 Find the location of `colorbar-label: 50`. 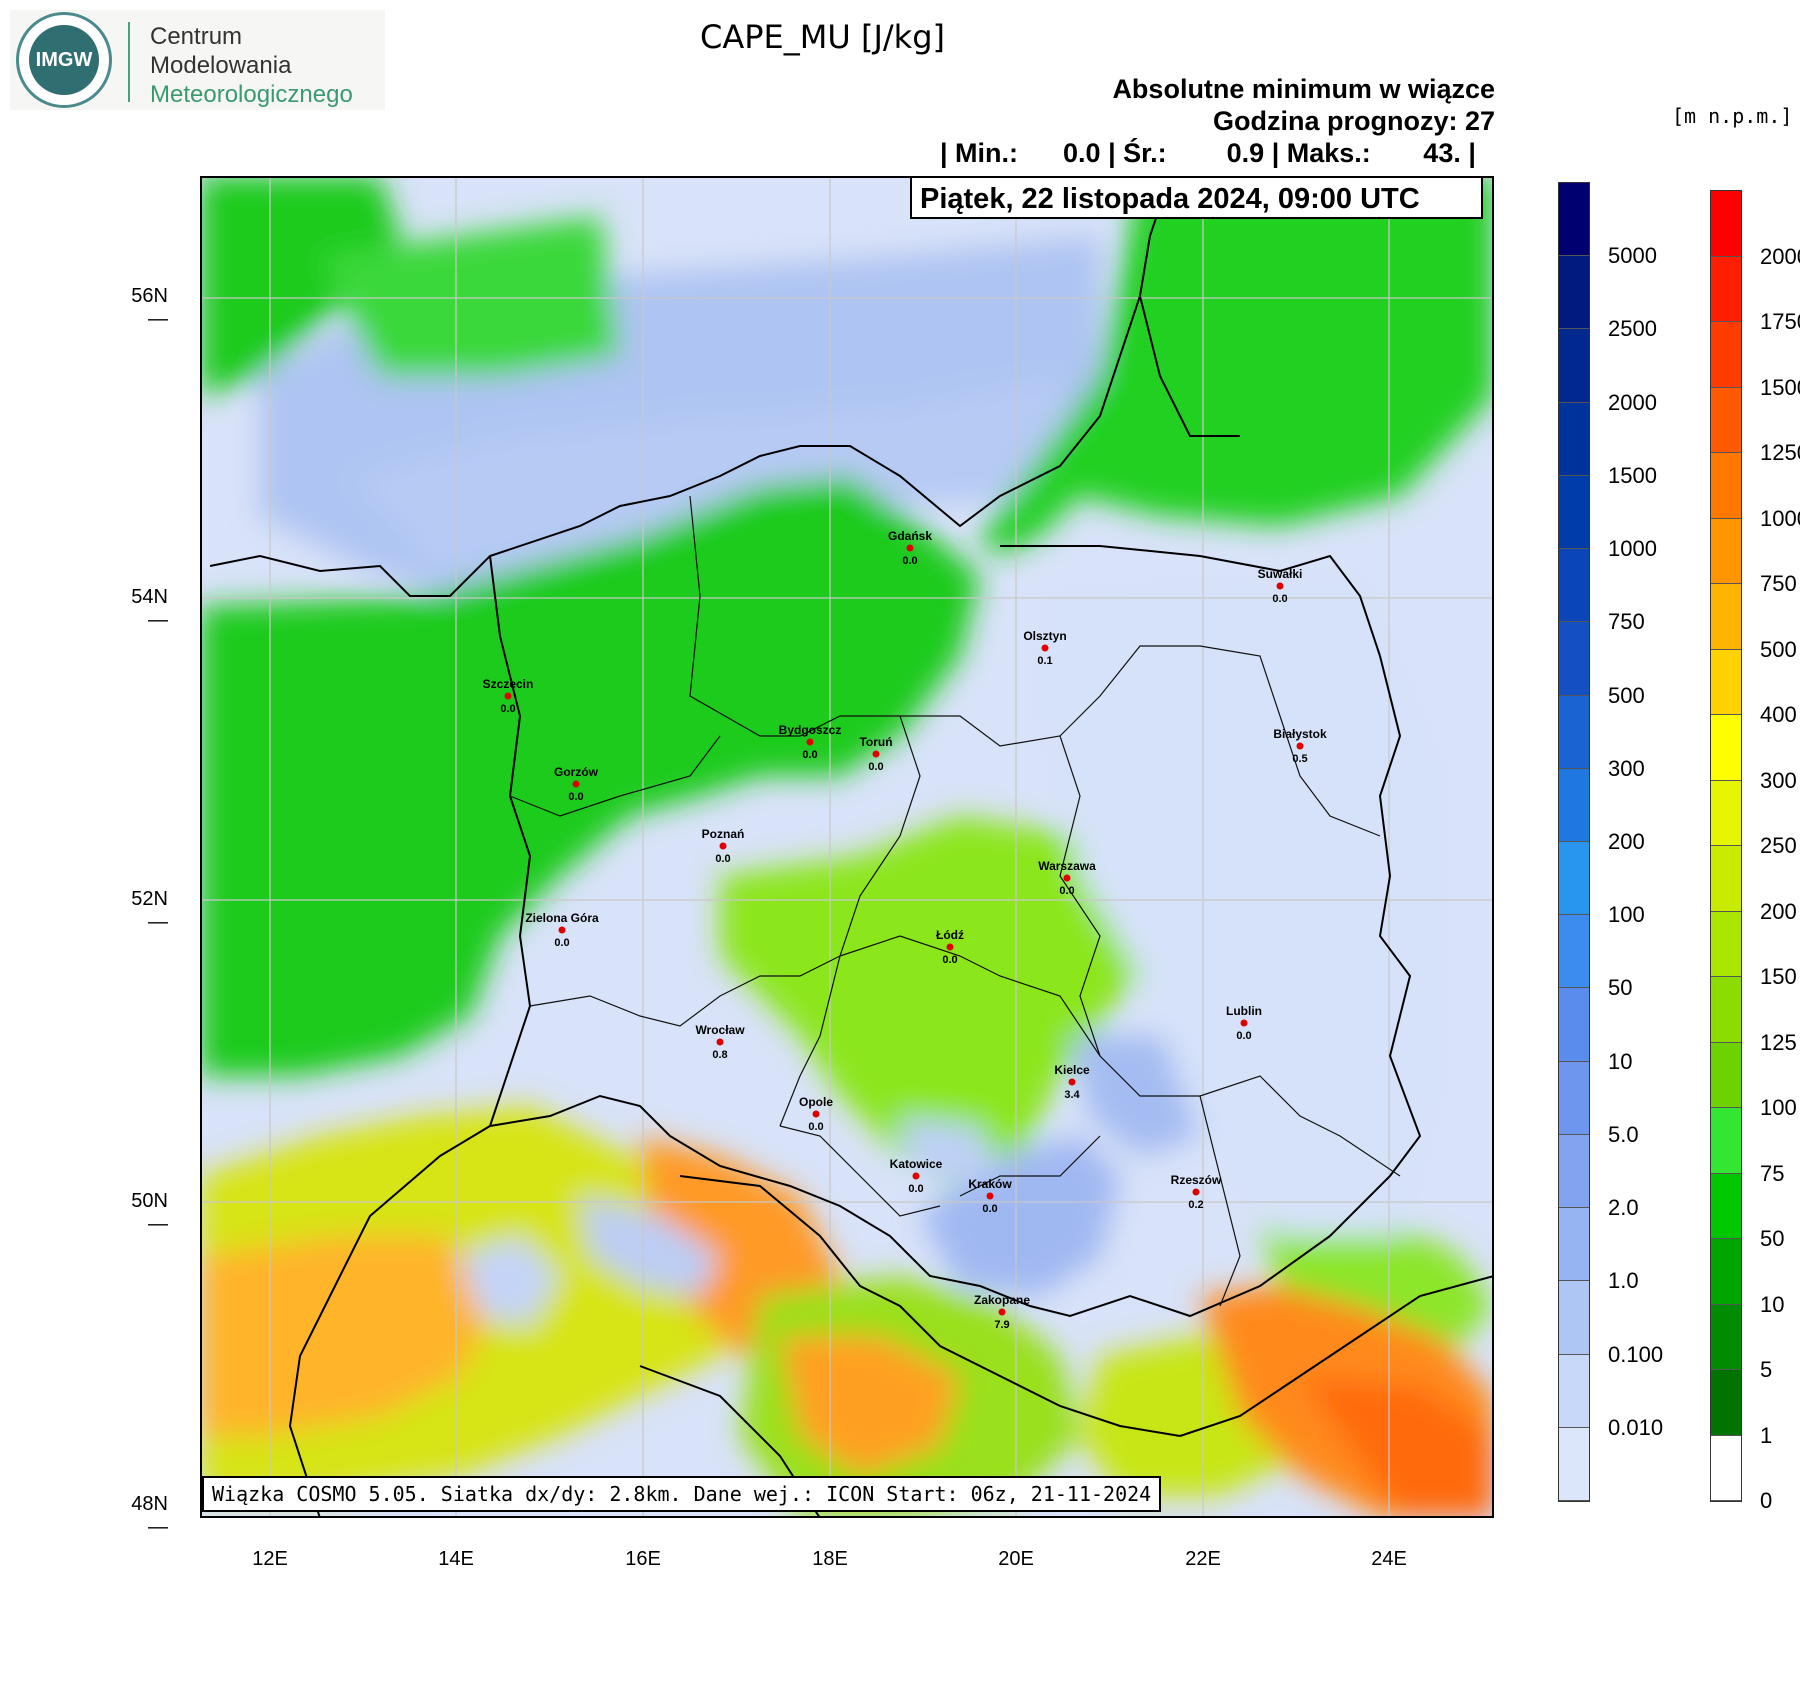

colorbar-label: 50 is located at coordinates (1620, 988).